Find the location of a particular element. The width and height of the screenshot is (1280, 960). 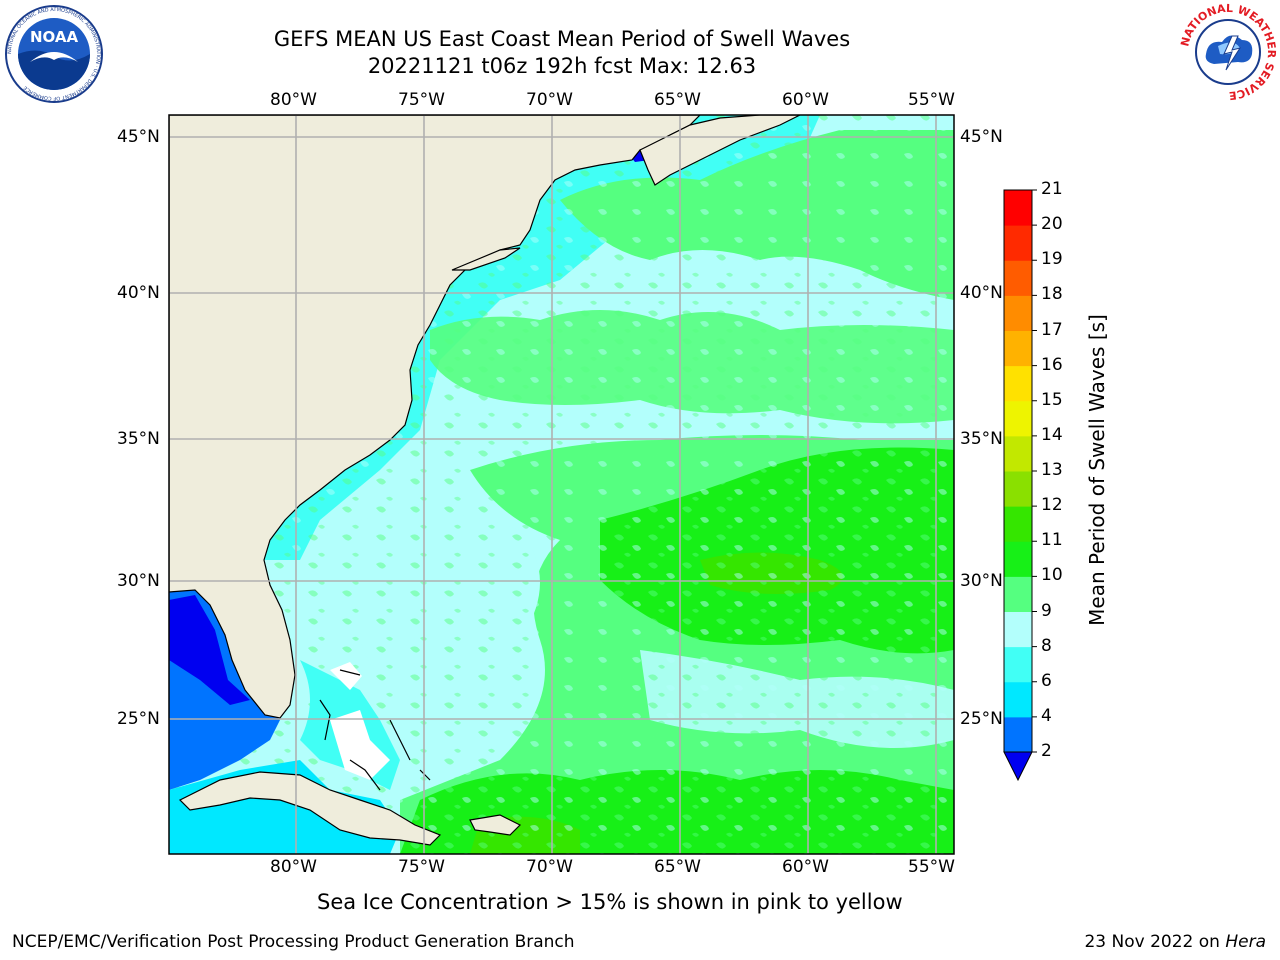

lat-label-right-35n: 35°N is located at coordinates (981, 439).